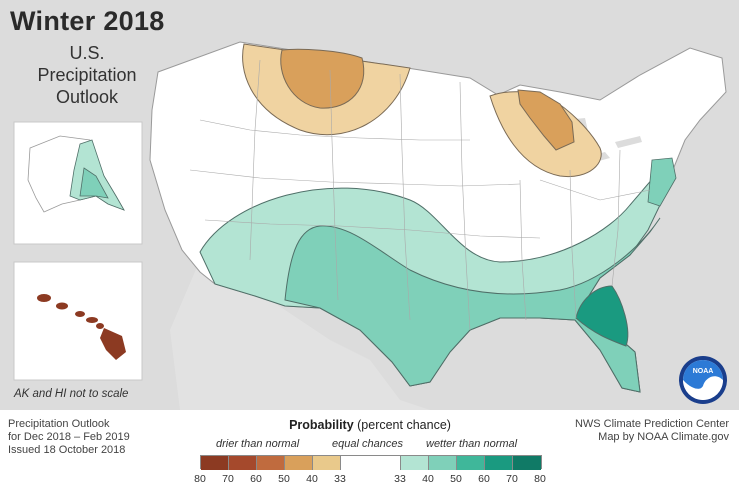 Image resolution: width=739 pixels, height=486 pixels. I want to click on legend-title: Probability (percent chance), so click(370, 425).